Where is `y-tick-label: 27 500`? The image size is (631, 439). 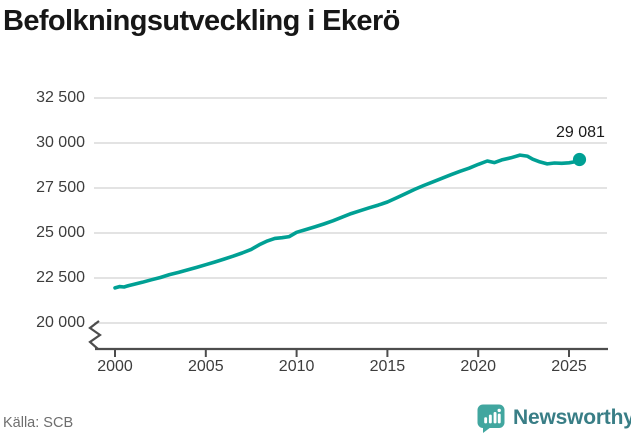
y-tick-label: 27 500 is located at coordinates (60, 187).